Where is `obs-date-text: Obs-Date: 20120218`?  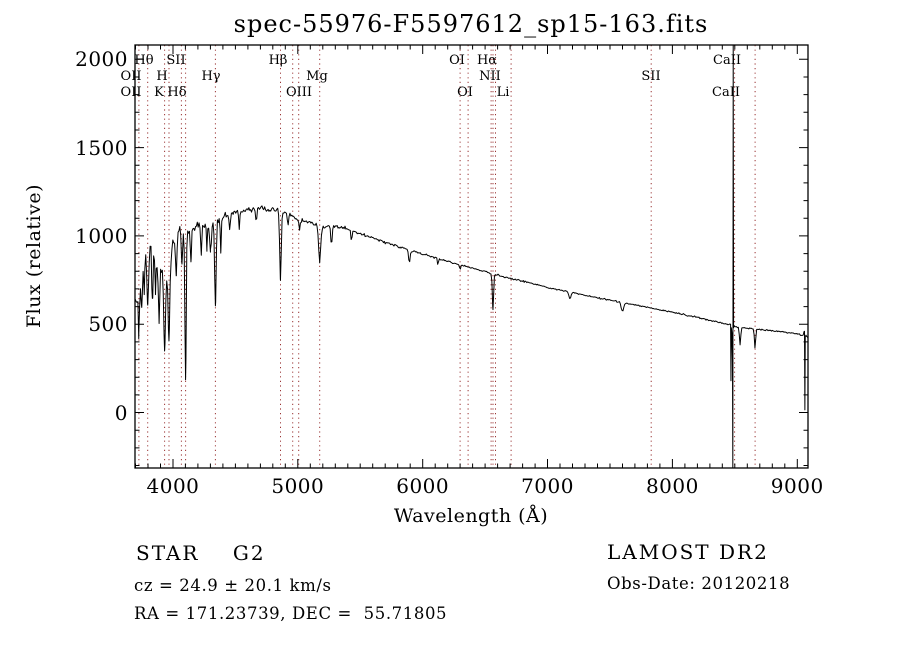 obs-date-text: Obs-Date: 20120218 is located at coordinates (699, 583).